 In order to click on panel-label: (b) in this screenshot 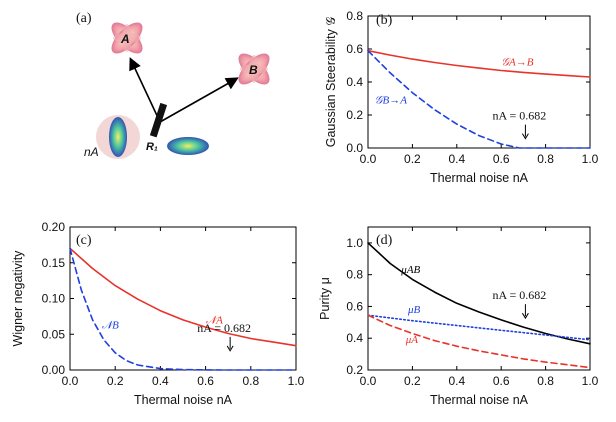, I will do `click(384, 20)`.